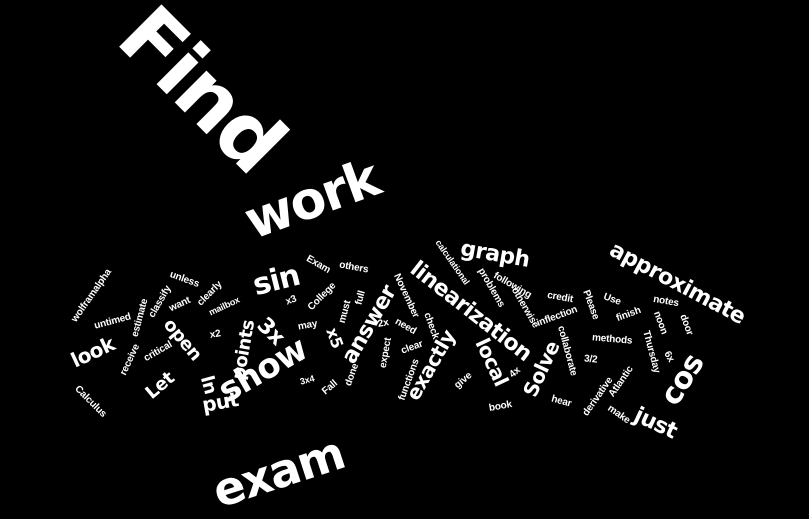  I want to click on word-wolframalpha: wolframalpha, so click(91, 296).